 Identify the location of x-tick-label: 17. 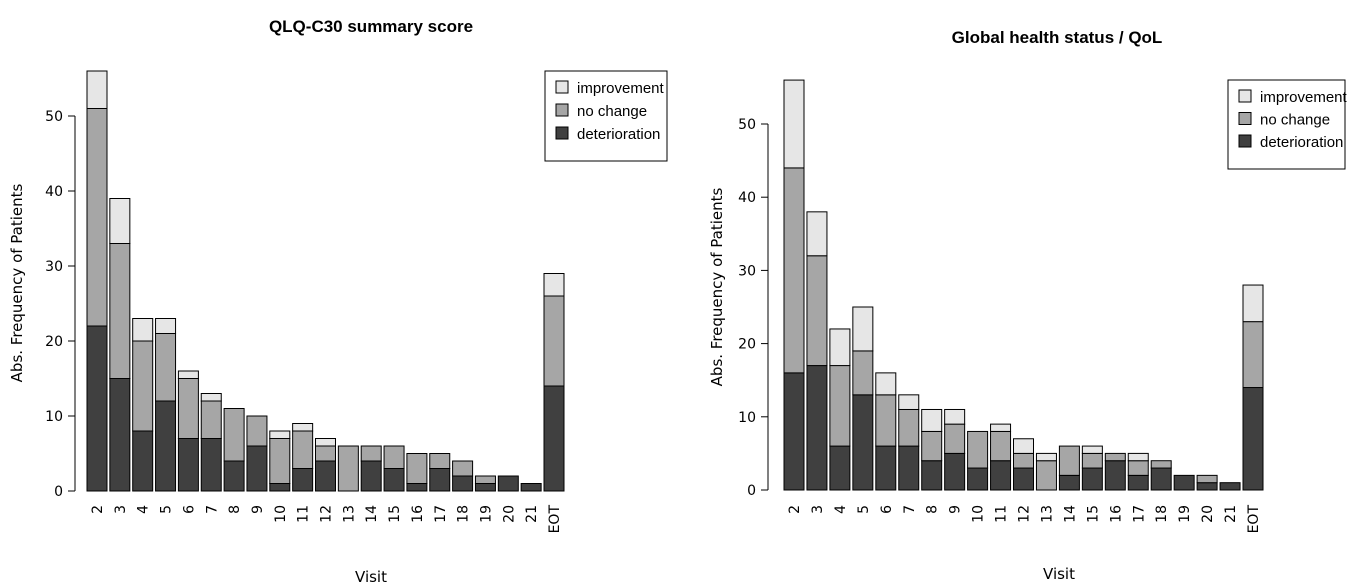
(441, 514).